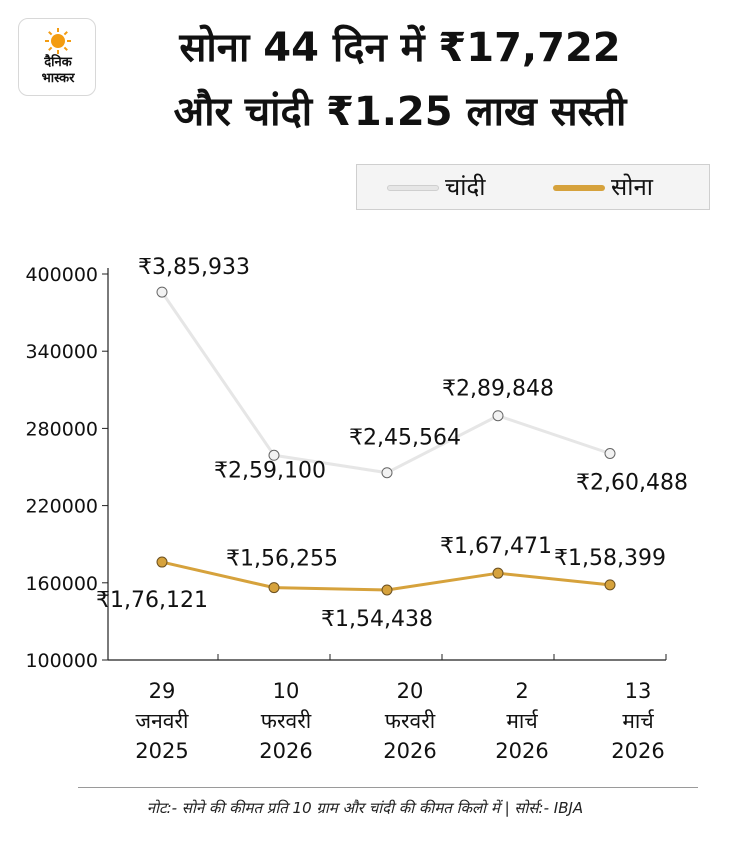 The height and width of the screenshot is (852, 730). What do you see at coordinates (632, 483) in the screenshot?
I see `data-label-0-4: ₹2,60,488` at bounding box center [632, 483].